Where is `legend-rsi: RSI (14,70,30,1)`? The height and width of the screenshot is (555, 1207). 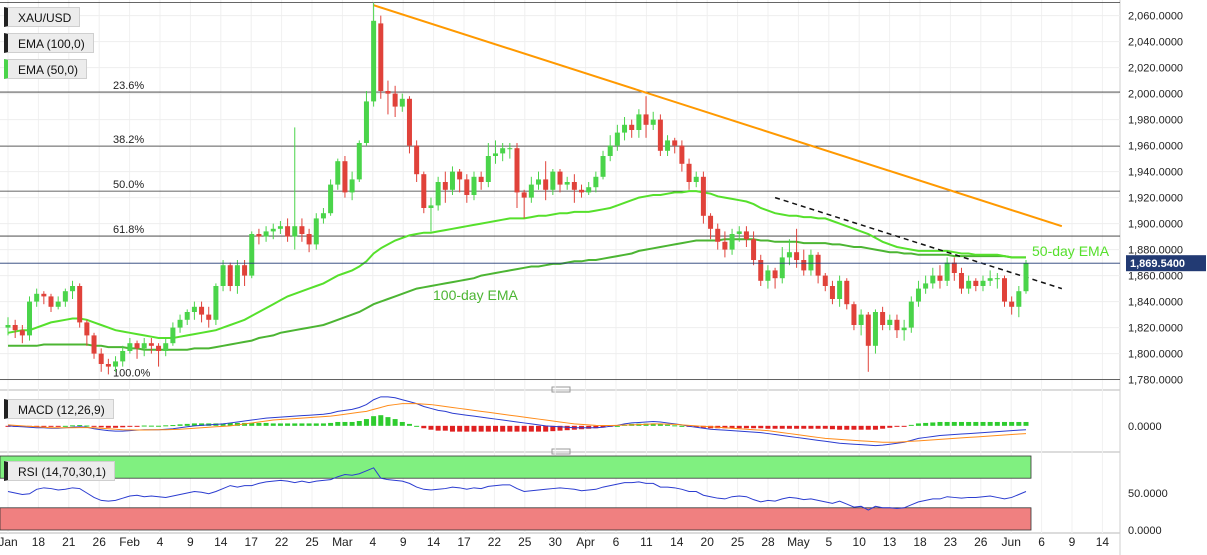
legend-rsi: RSI (14,70,30,1) is located at coordinates (60, 471).